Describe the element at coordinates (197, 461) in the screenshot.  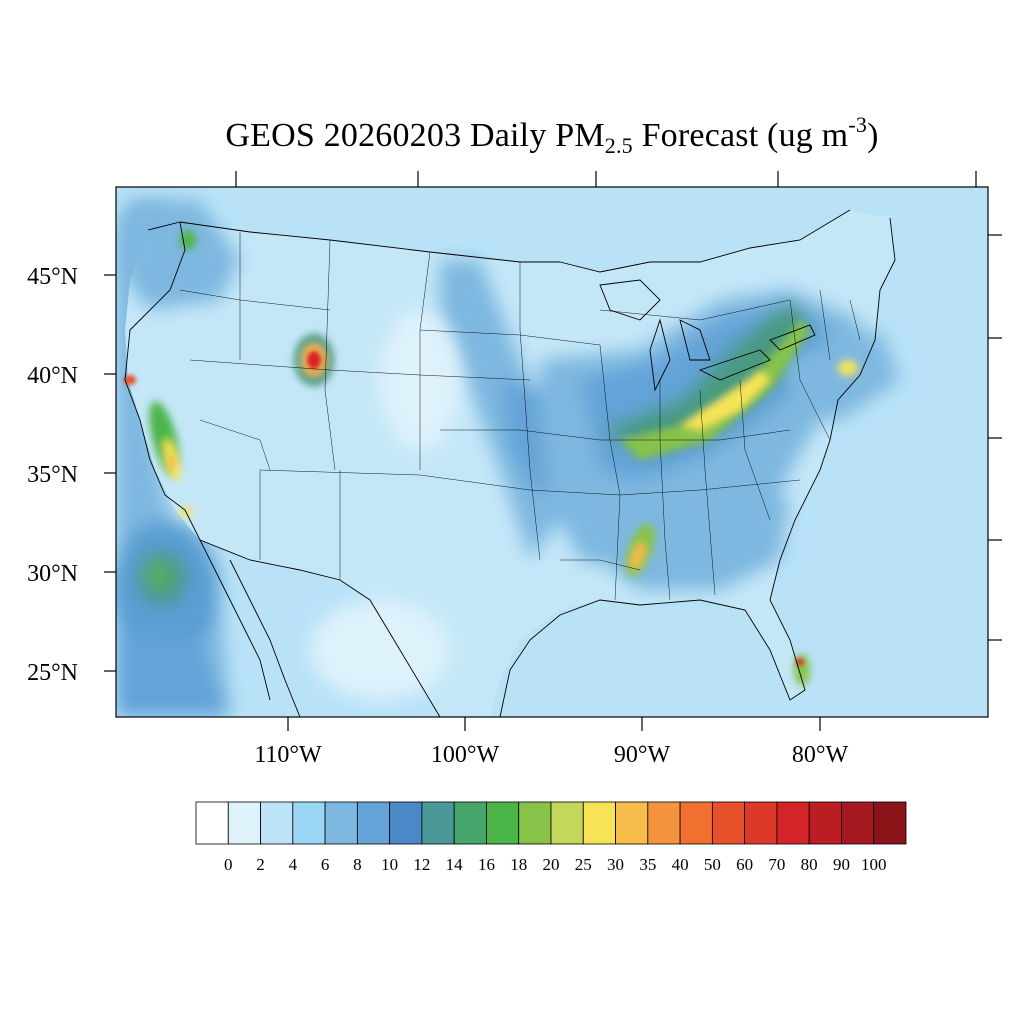
I see `pacific-coastline` at that location.